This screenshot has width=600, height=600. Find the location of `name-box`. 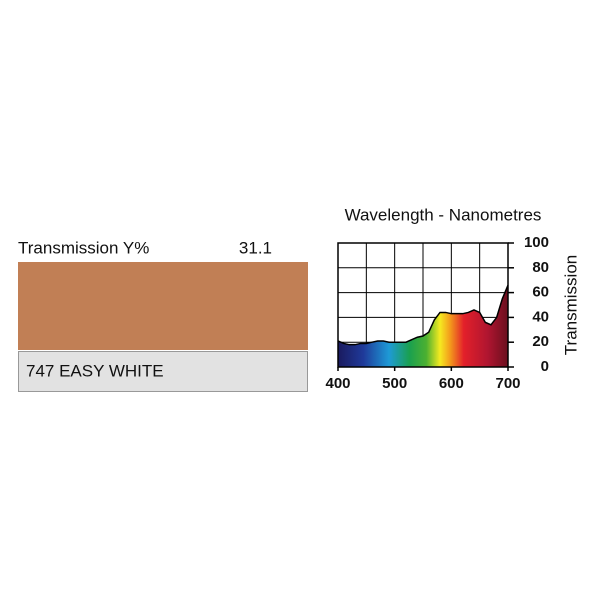

name-box is located at coordinates (163, 371).